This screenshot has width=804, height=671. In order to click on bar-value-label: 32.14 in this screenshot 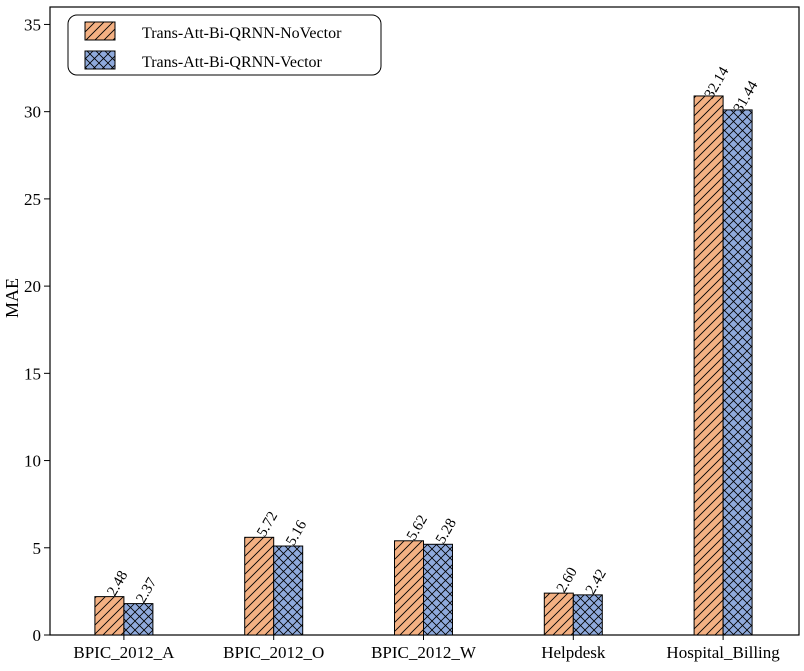, I will do `click(717, 83)`.